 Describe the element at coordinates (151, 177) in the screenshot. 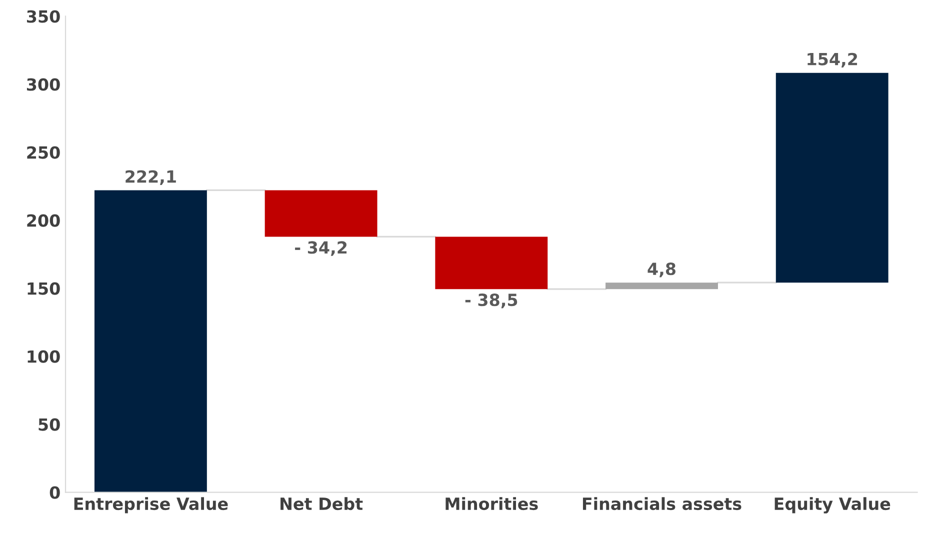

I see `data-label: 222,1` at that location.